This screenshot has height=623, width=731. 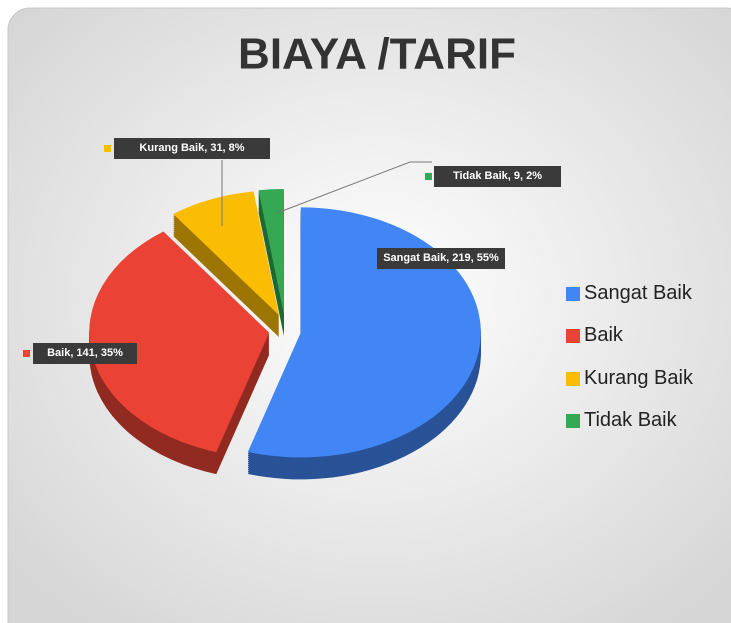 What do you see at coordinates (192, 148) in the screenshot?
I see `data-label: Kurang Baik, 31, 8%` at bounding box center [192, 148].